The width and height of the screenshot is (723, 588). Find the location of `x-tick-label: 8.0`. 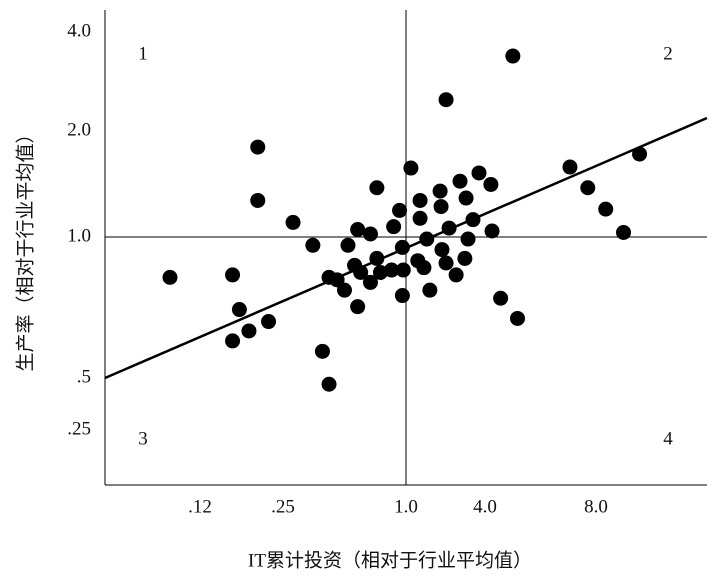

x-tick-label: 8.0 is located at coordinates (596, 506).